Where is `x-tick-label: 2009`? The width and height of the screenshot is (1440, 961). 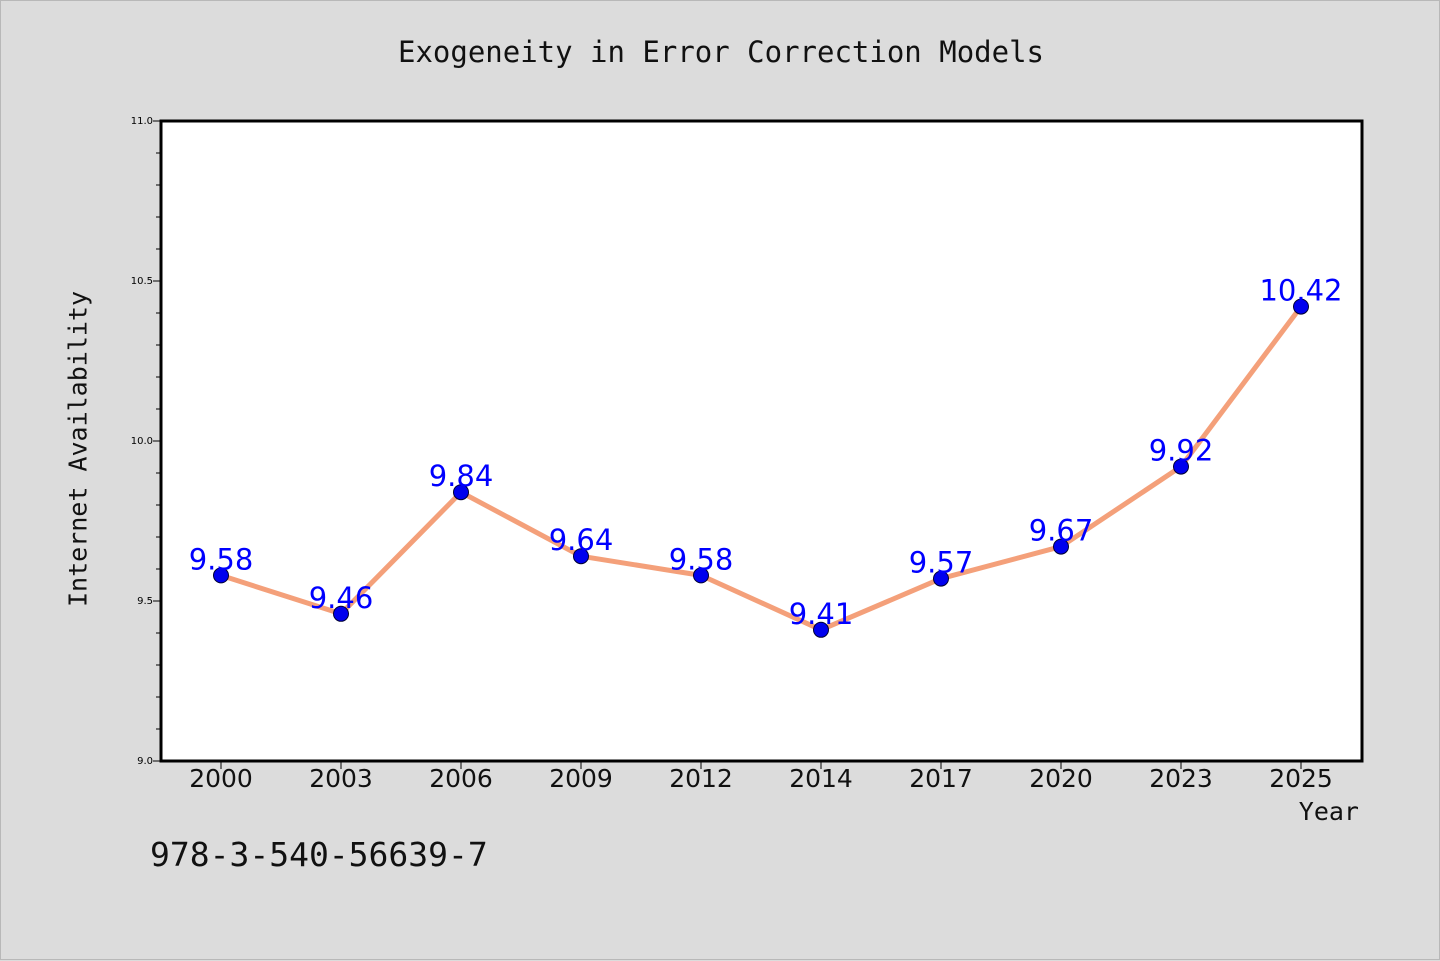 x-tick-label: 2009 is located at coordinates (581, 778).